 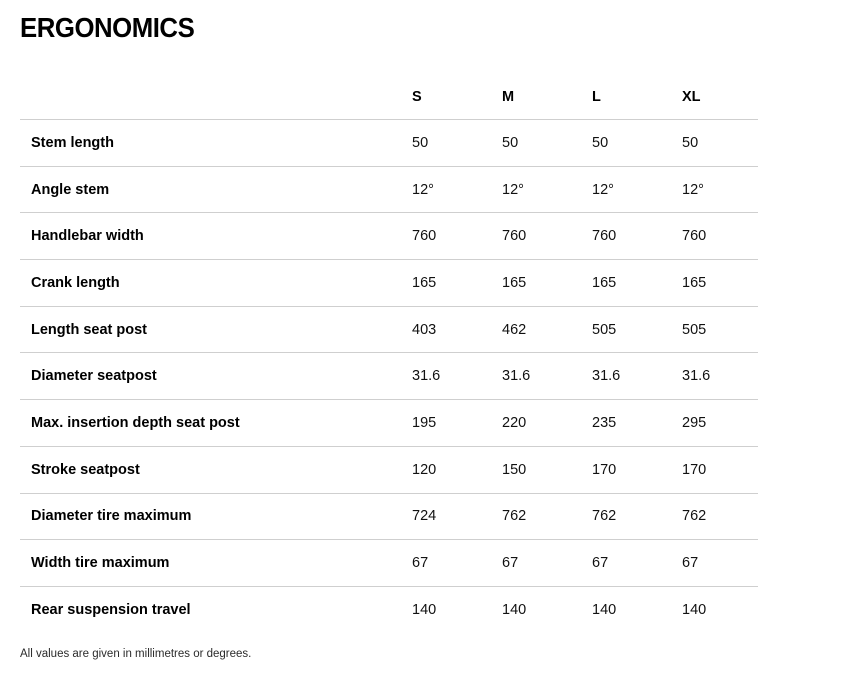 What do you see at coordinates (514, 422) in the screenshot?
I see `cell-value: 220` at bounding box center [514, 422].